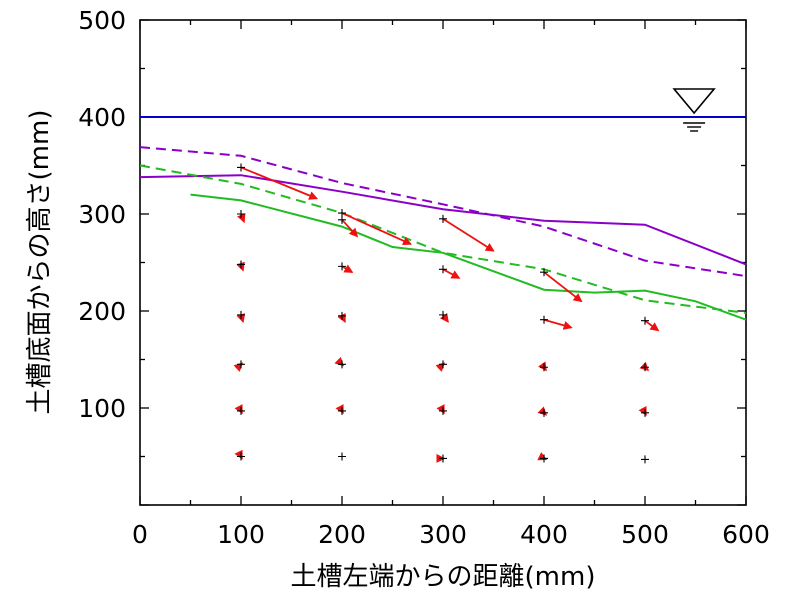 Image resolution: width=800 pixels, height=600 pixels. What do you see at coordinates (102, 408) in the screenshot?
I see `y-tick-label: 100` at bounding box center [102, 408].